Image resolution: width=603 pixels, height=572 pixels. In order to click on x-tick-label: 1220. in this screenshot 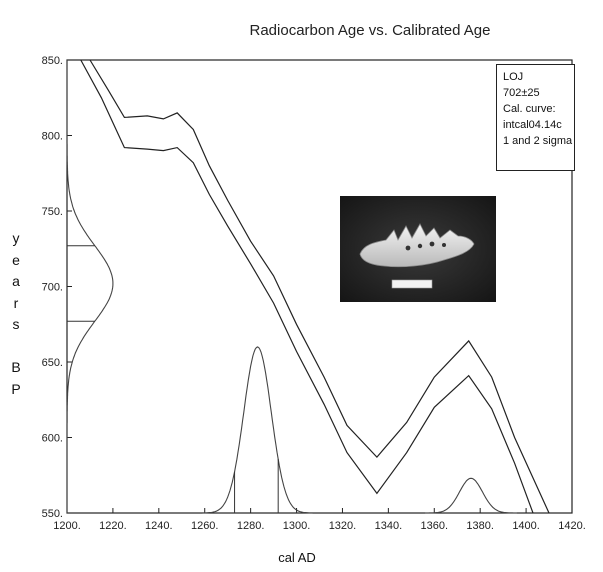, I will do `click(113, 526)`.